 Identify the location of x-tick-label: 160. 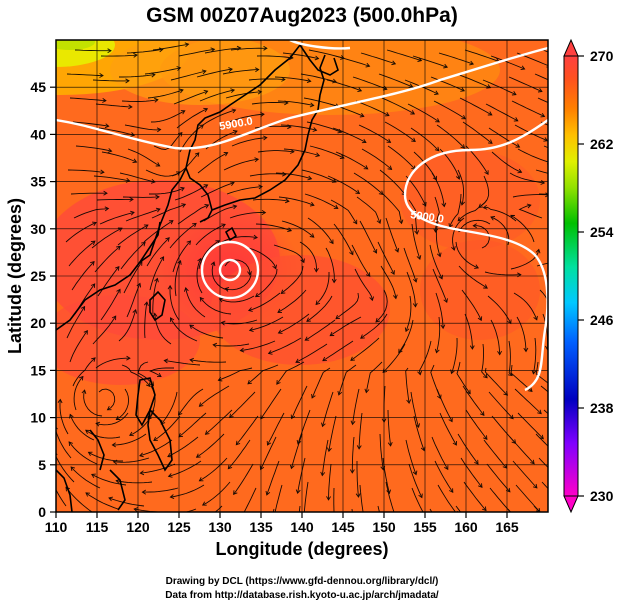
(466, 527).